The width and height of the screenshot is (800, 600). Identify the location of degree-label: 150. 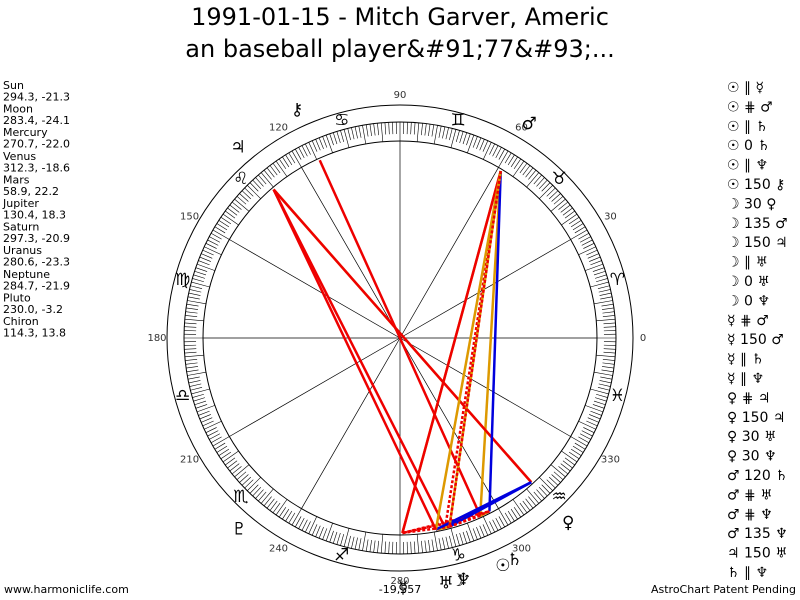
(189, 217).